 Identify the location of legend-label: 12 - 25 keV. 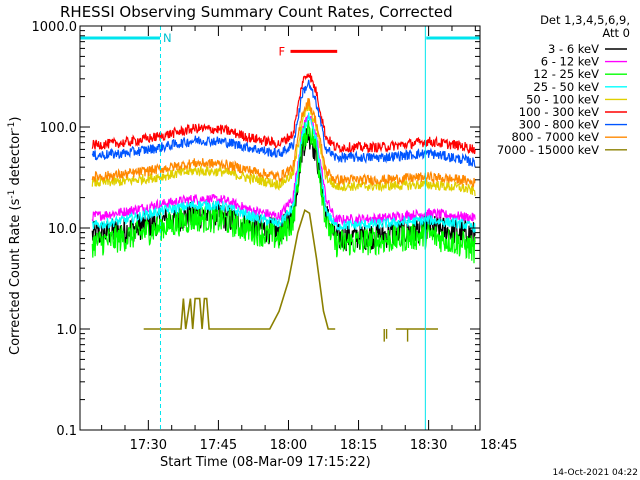
(566, 74).